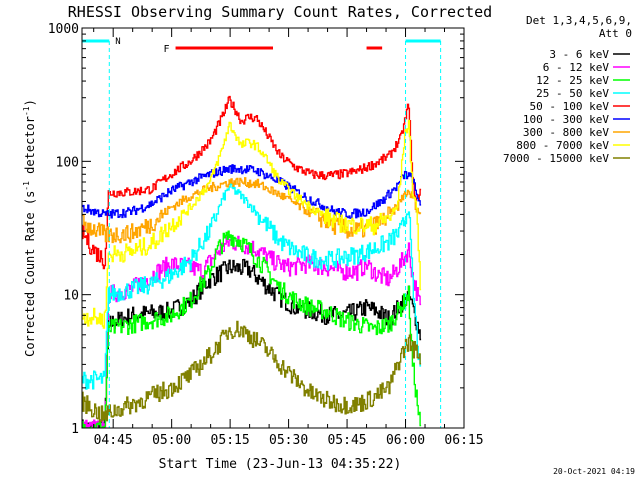 This screenshot has width=640, height=484. I want to click on flare-flag-label: F, so click(167, 49).